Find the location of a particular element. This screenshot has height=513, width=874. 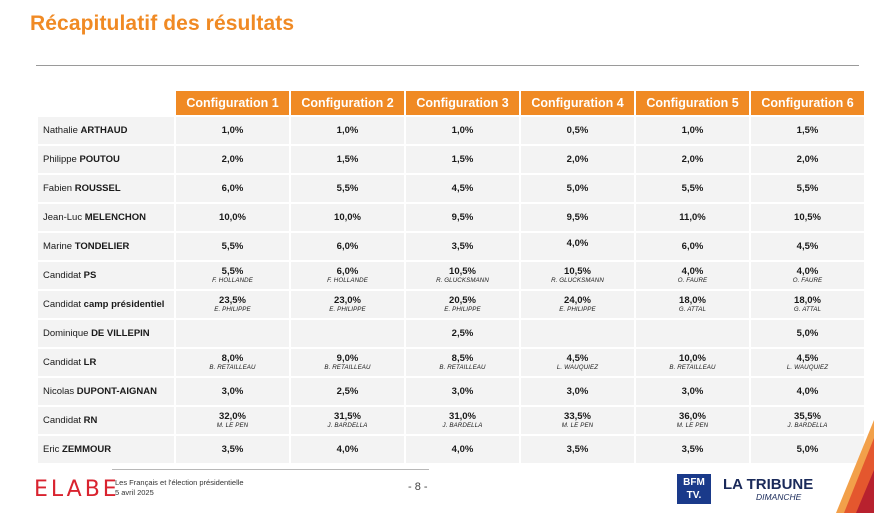

result-value: 32,0% is located at coordinates (232, 416).